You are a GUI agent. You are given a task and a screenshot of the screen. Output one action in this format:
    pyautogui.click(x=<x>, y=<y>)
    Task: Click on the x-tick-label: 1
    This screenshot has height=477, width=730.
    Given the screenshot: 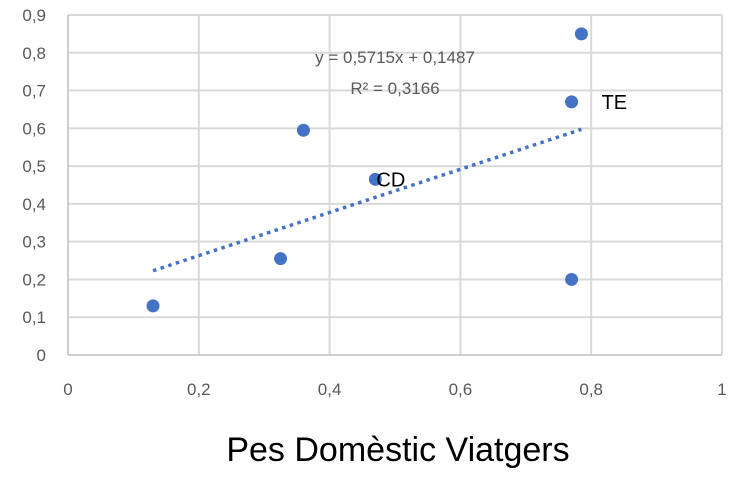 What is the action you would take?
    pyautogui.click(x=721, y=389)
    